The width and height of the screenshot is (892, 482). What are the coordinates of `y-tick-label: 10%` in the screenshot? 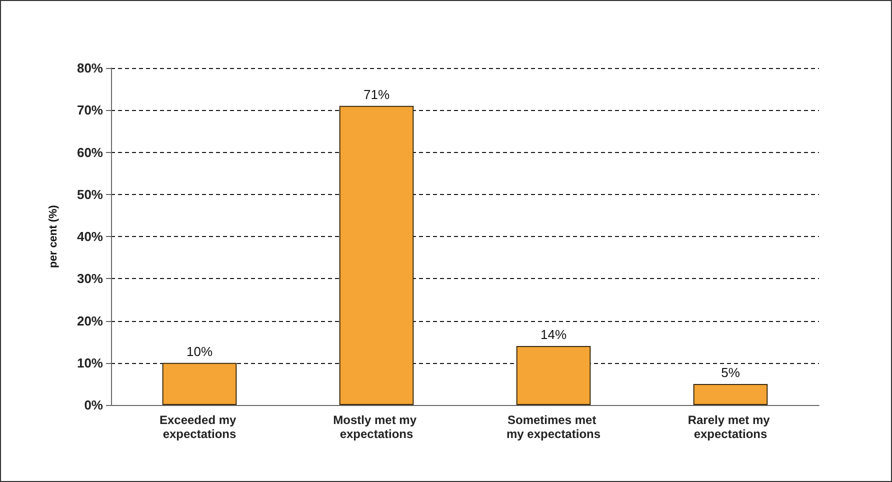 It's located at (90, 362).